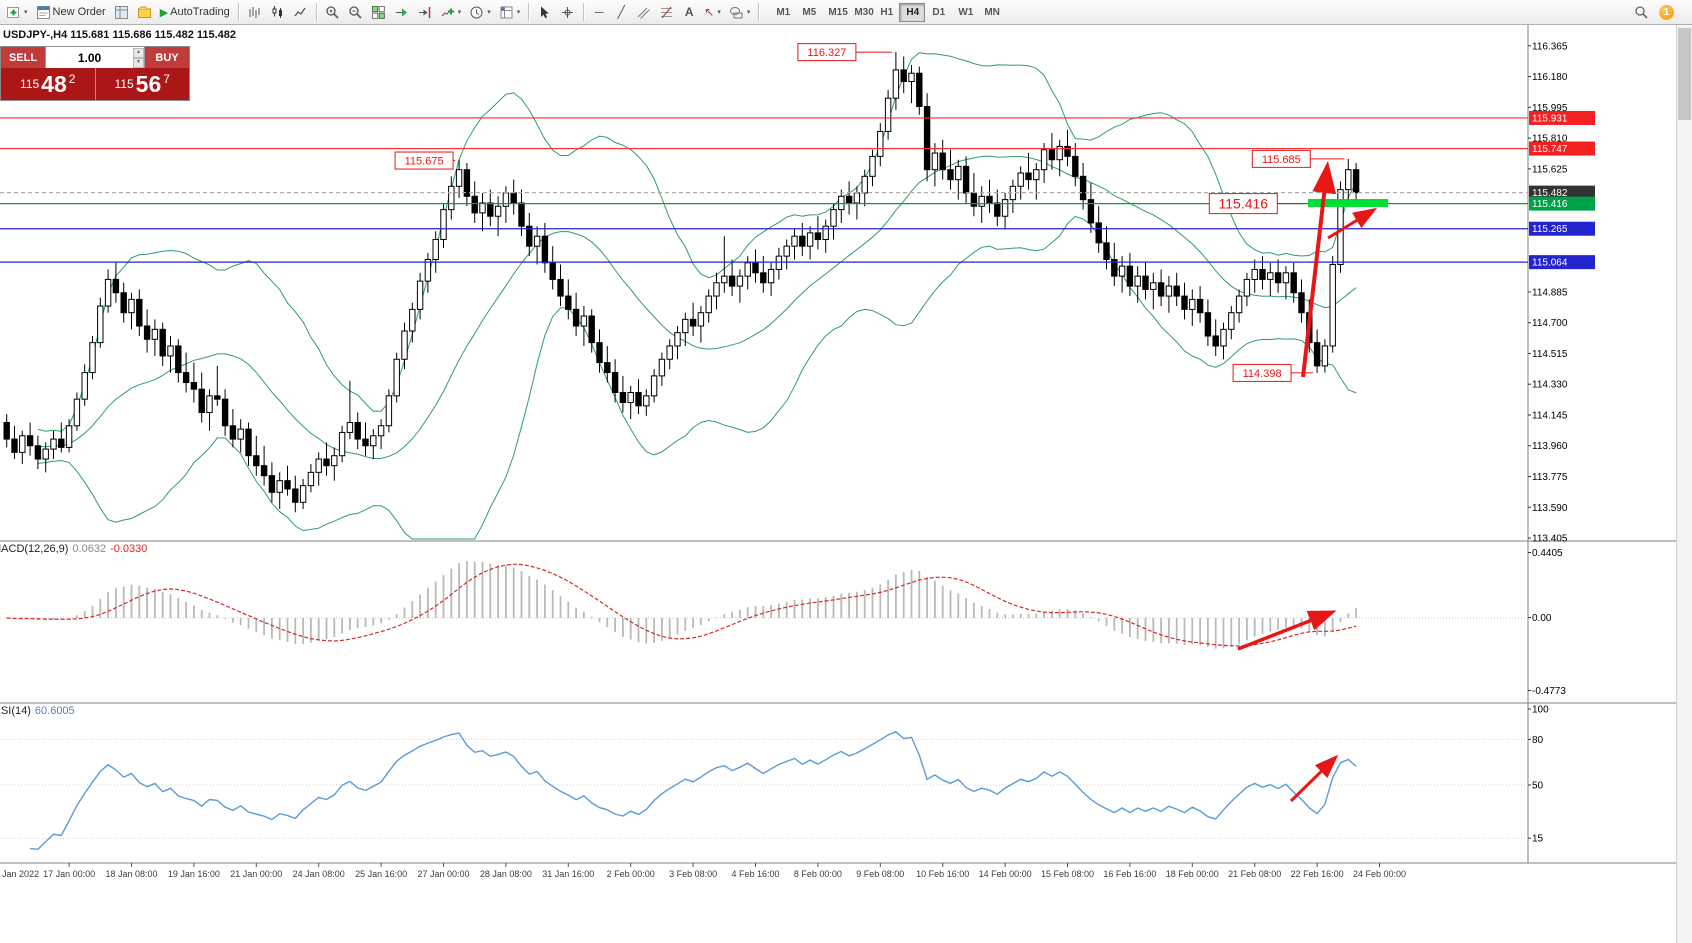  Describe the element at coordinates (783, 622) in the screenshot. I see `macd-indicator: 0.4405 0.00 -0.4773` at that location.